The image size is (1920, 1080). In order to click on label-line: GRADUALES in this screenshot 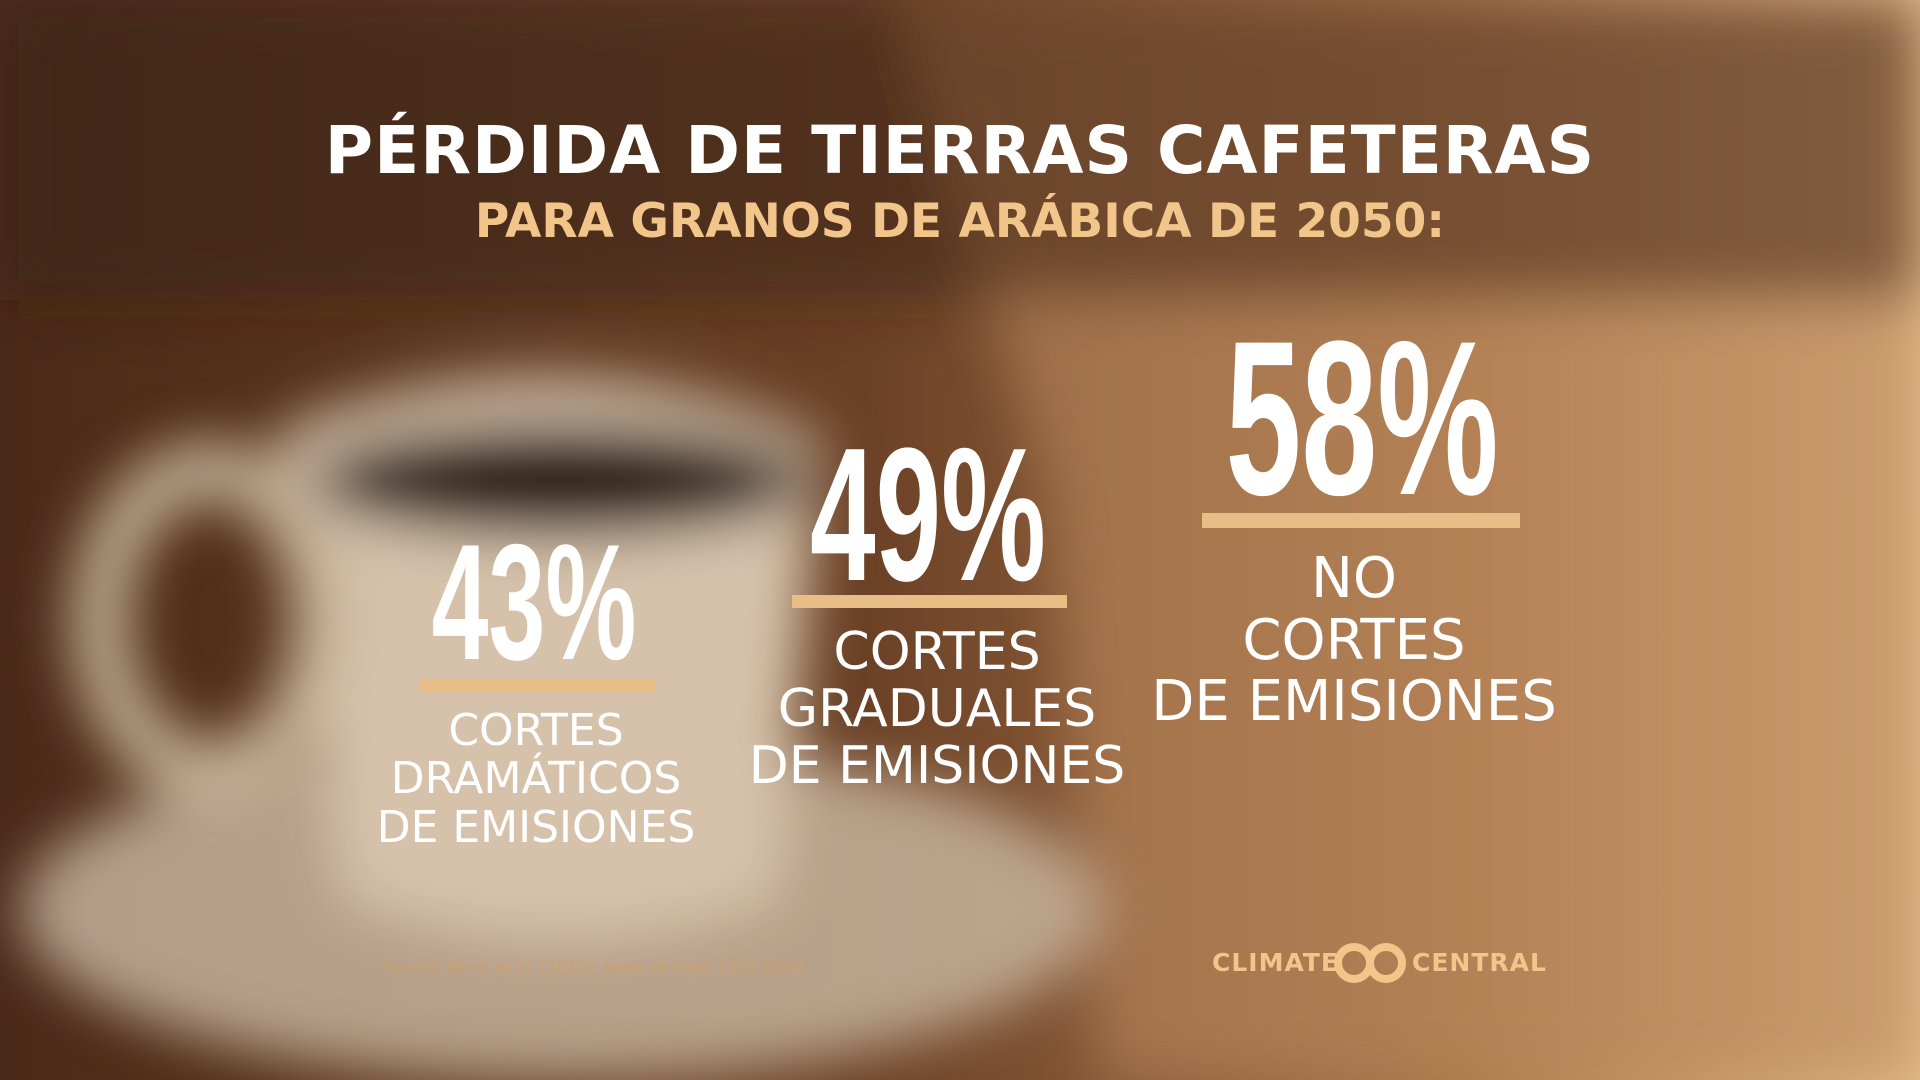, I will do `click(937, 709)`.